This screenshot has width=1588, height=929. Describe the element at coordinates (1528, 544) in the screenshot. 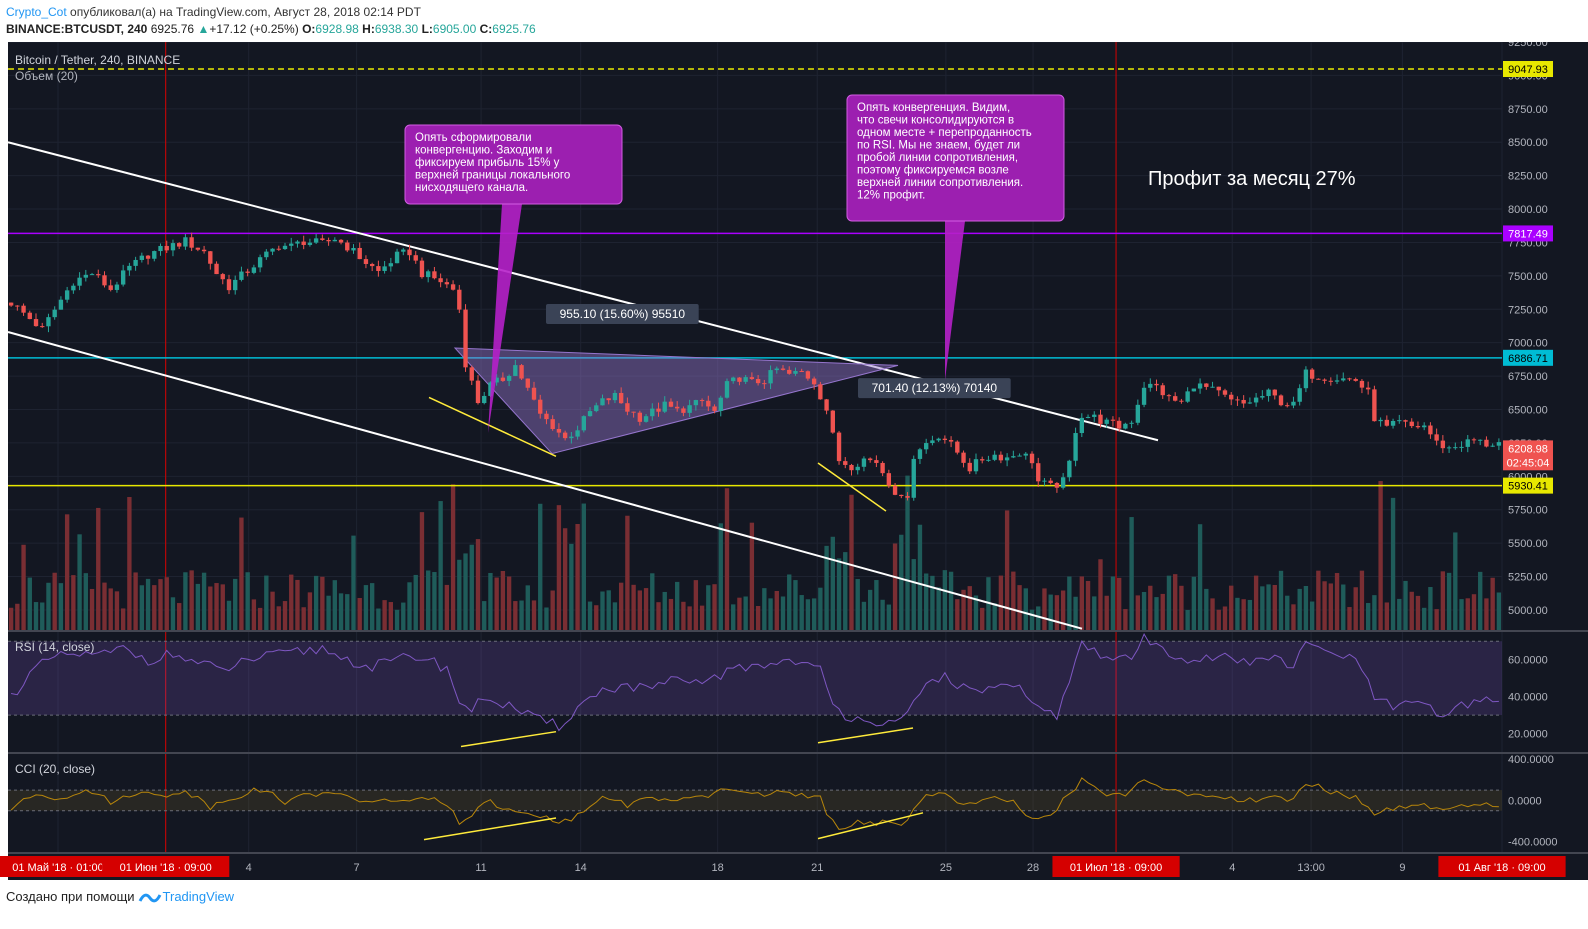

I see `price-tick-label: 5500.00` at that location.